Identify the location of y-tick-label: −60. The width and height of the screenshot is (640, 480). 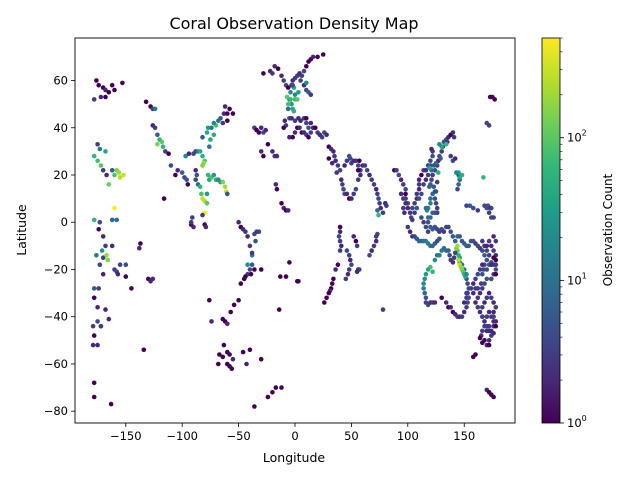
(56, 364).